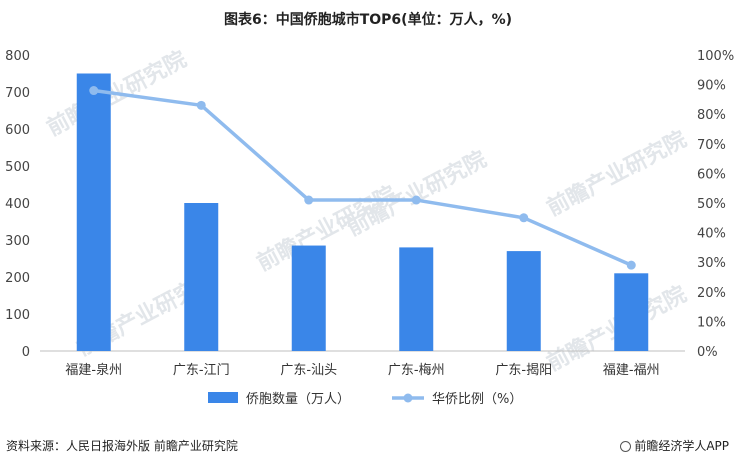  What do you see at coordinates (17, 278) in the screenshot?
I see `y-left-tick-label: 200` at bounding box center [17, 278].